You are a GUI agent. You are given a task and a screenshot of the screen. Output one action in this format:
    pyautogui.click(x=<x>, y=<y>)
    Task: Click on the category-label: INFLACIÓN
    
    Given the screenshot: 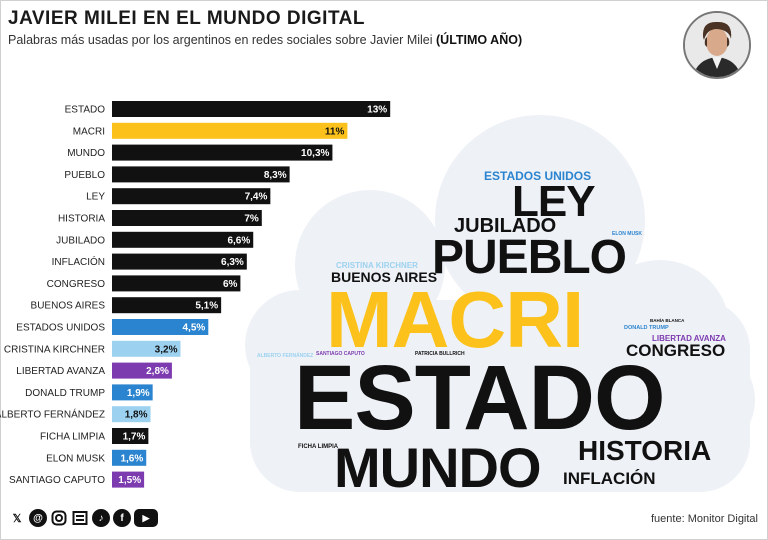 What is the action you would take?
    pyautogui.click(x=78, y=261)
    